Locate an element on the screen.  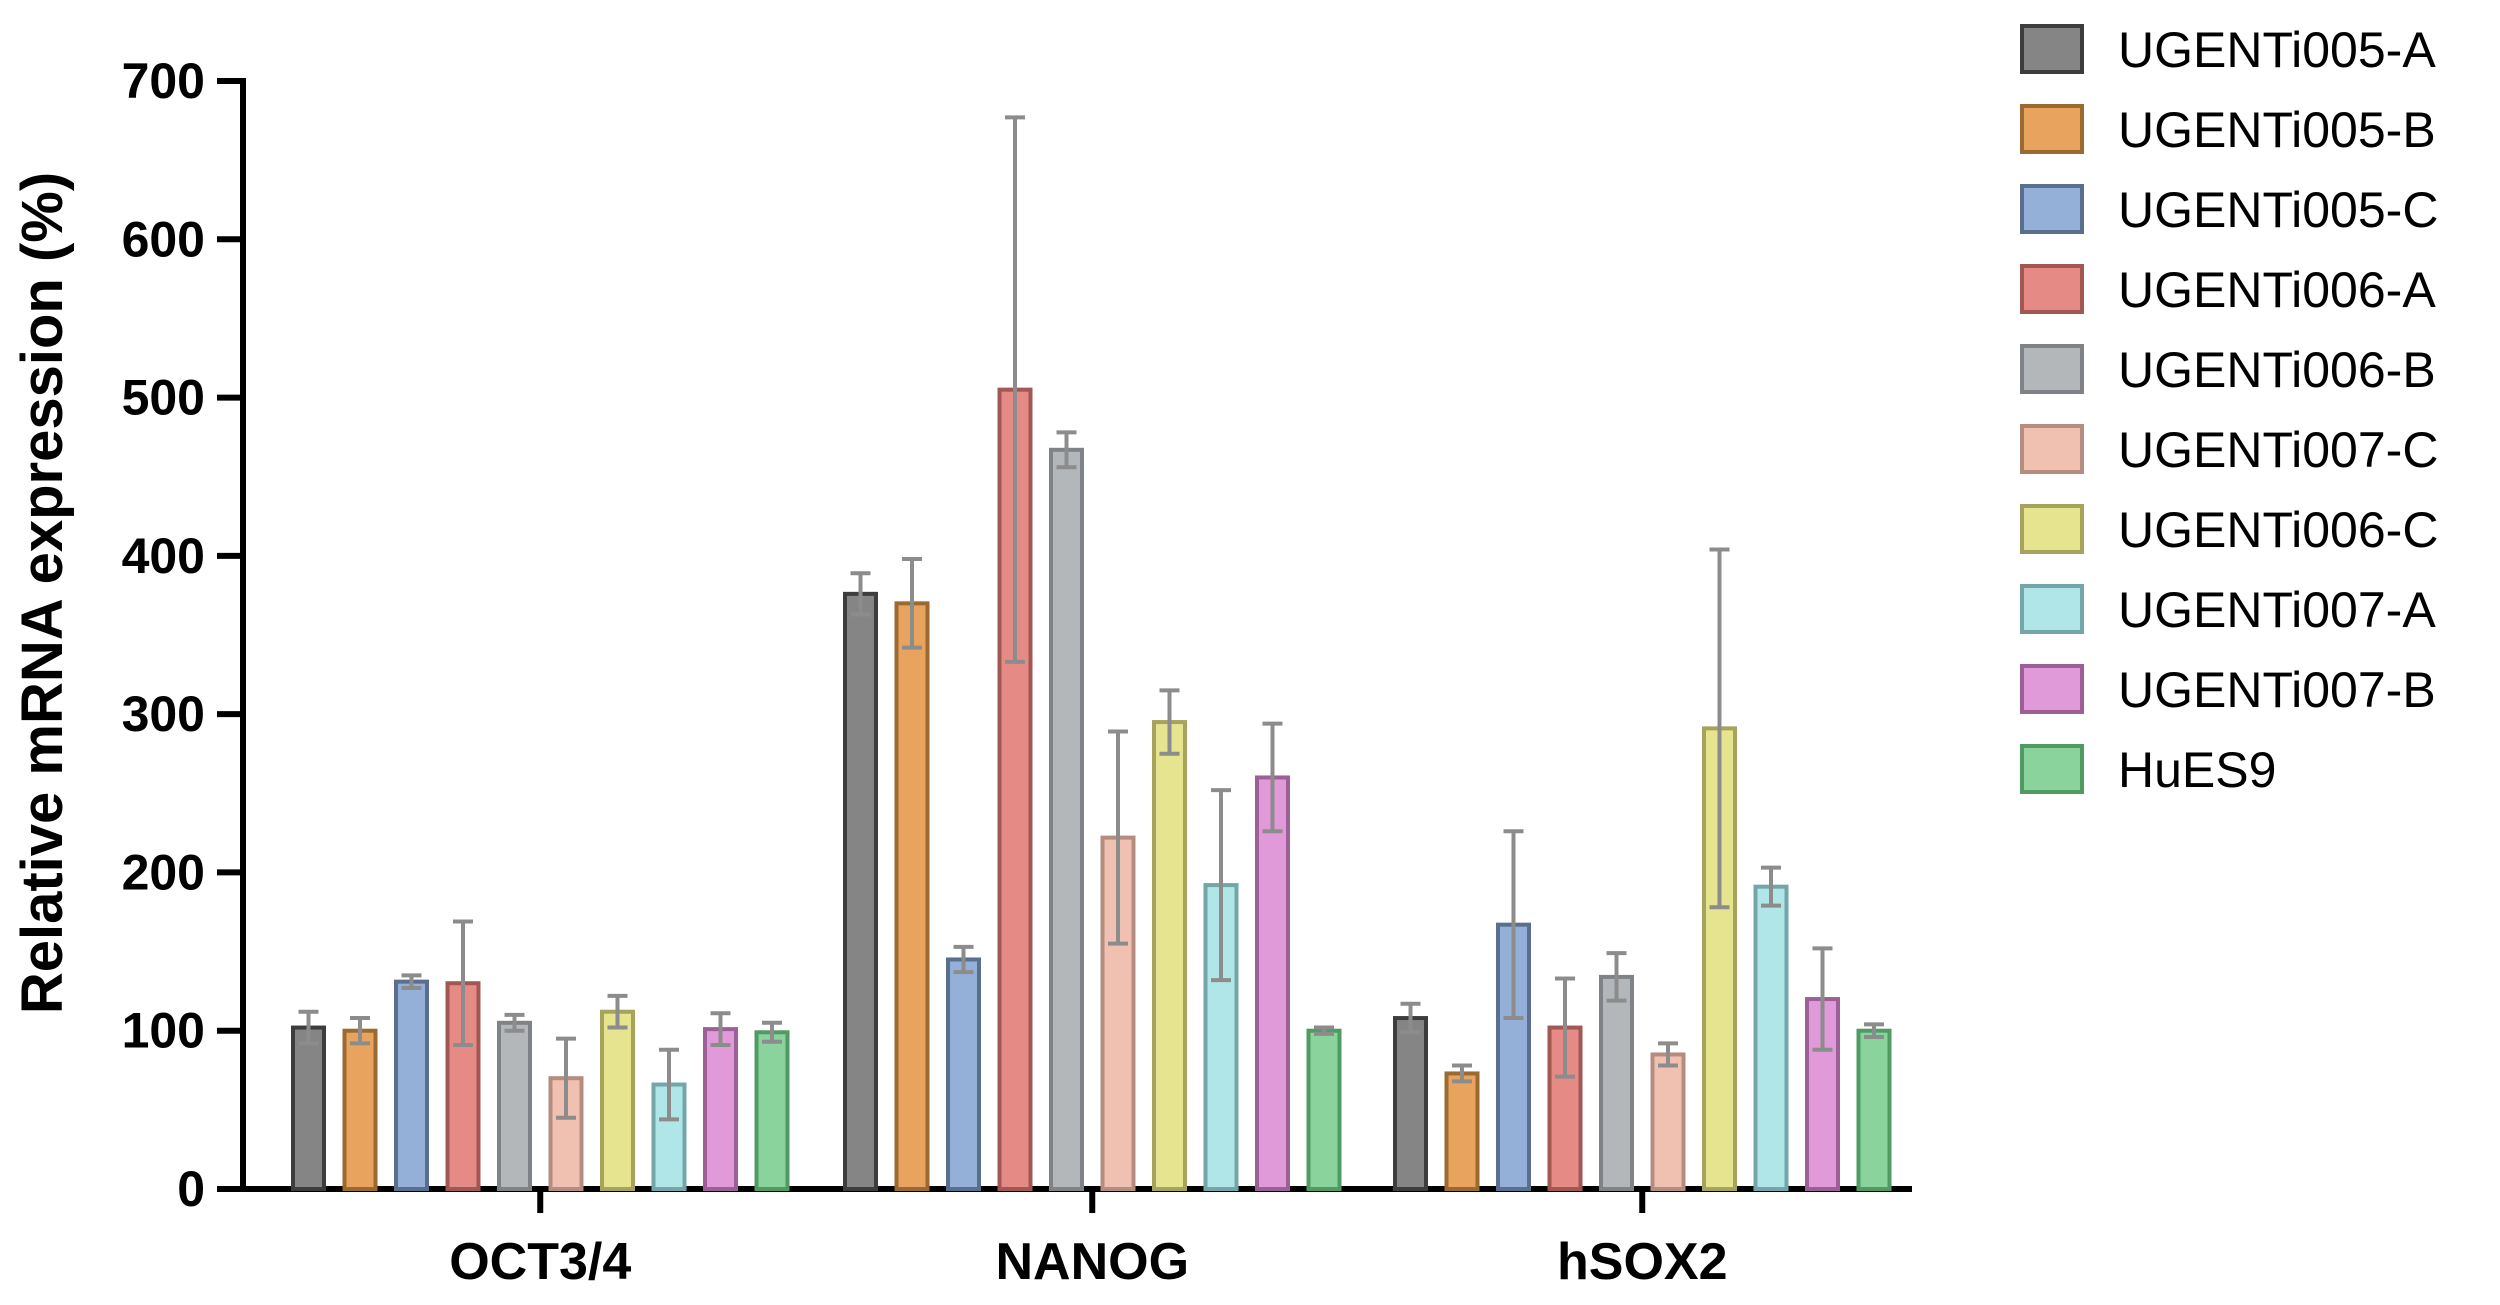
legend-label: UGENTi006-B is located at coordinates (2277, 370).